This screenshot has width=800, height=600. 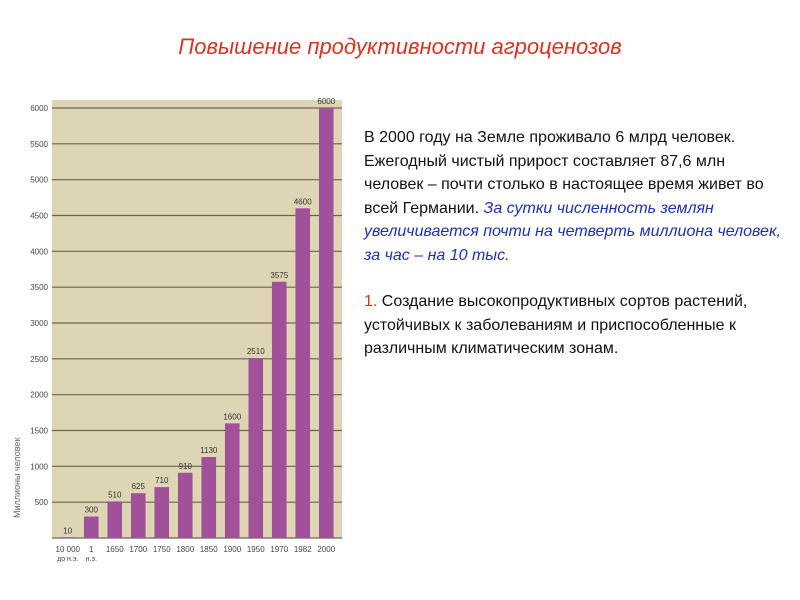 I want to click on y-axis-label: Миллионы человек, so click(x=17, y=478).